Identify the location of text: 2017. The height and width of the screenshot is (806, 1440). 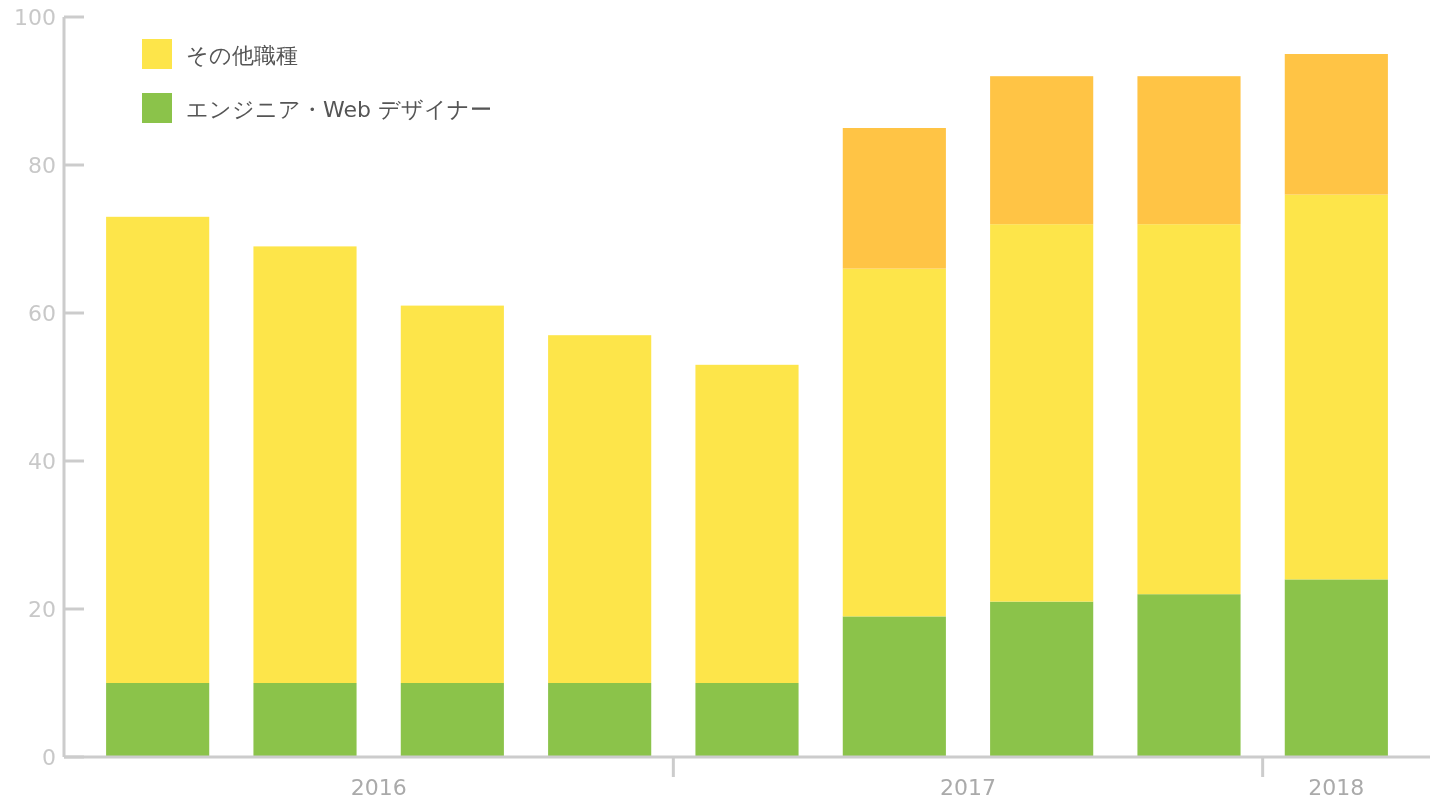
(968, 787).